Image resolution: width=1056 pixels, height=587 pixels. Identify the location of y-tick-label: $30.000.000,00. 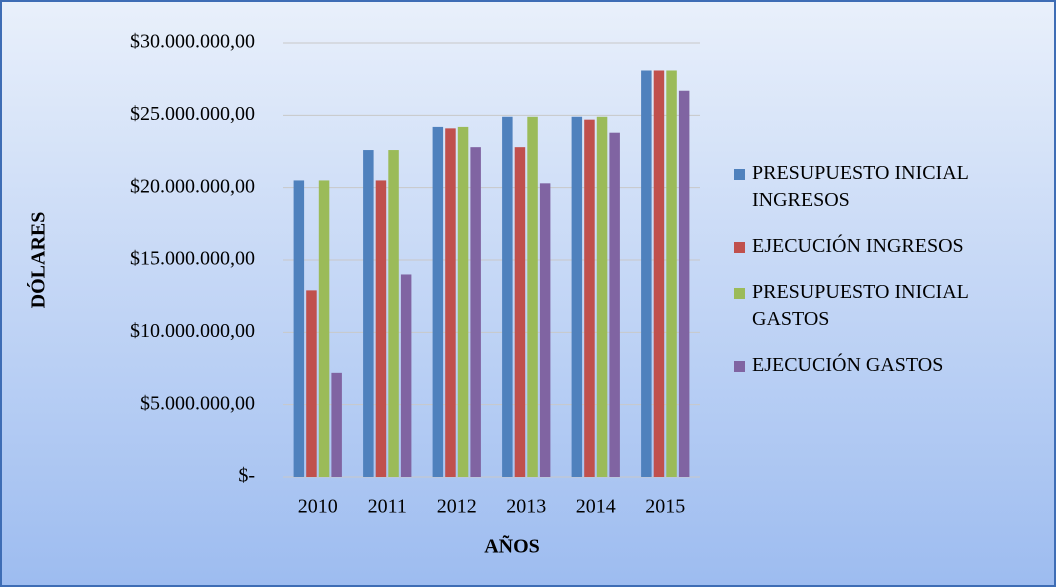
(192, 42).